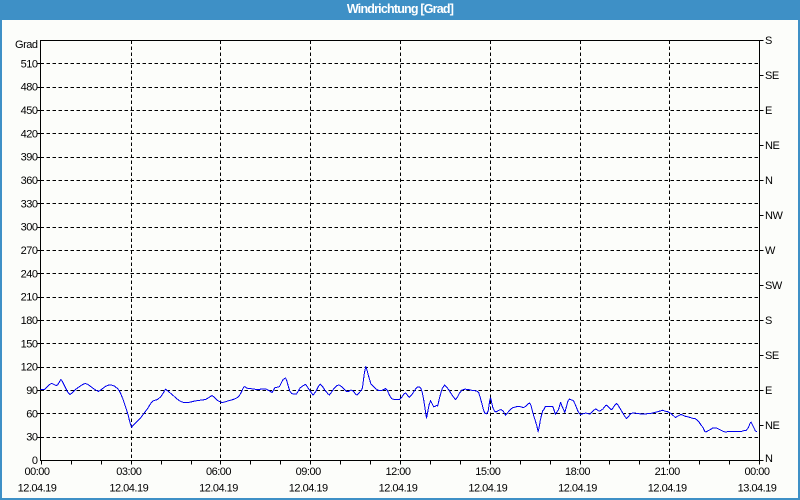 This screenshot has height=500, width=800. Describe the element at coordinates (29, 298) in the screenshot. I see `svg-text: 210` at that location.